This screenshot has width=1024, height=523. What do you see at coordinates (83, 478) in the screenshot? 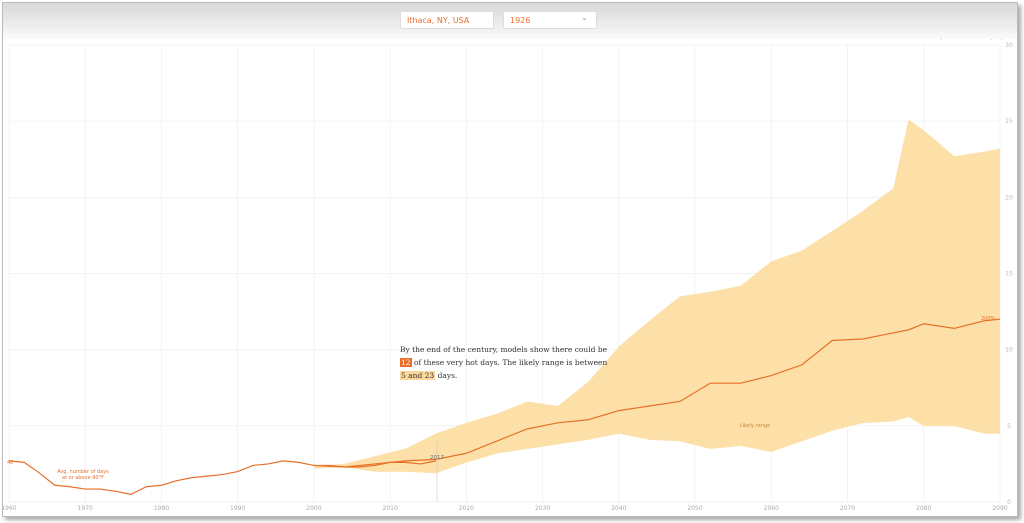
I see `observed-label: at or above 90°F` at bounding box center [83, 478].